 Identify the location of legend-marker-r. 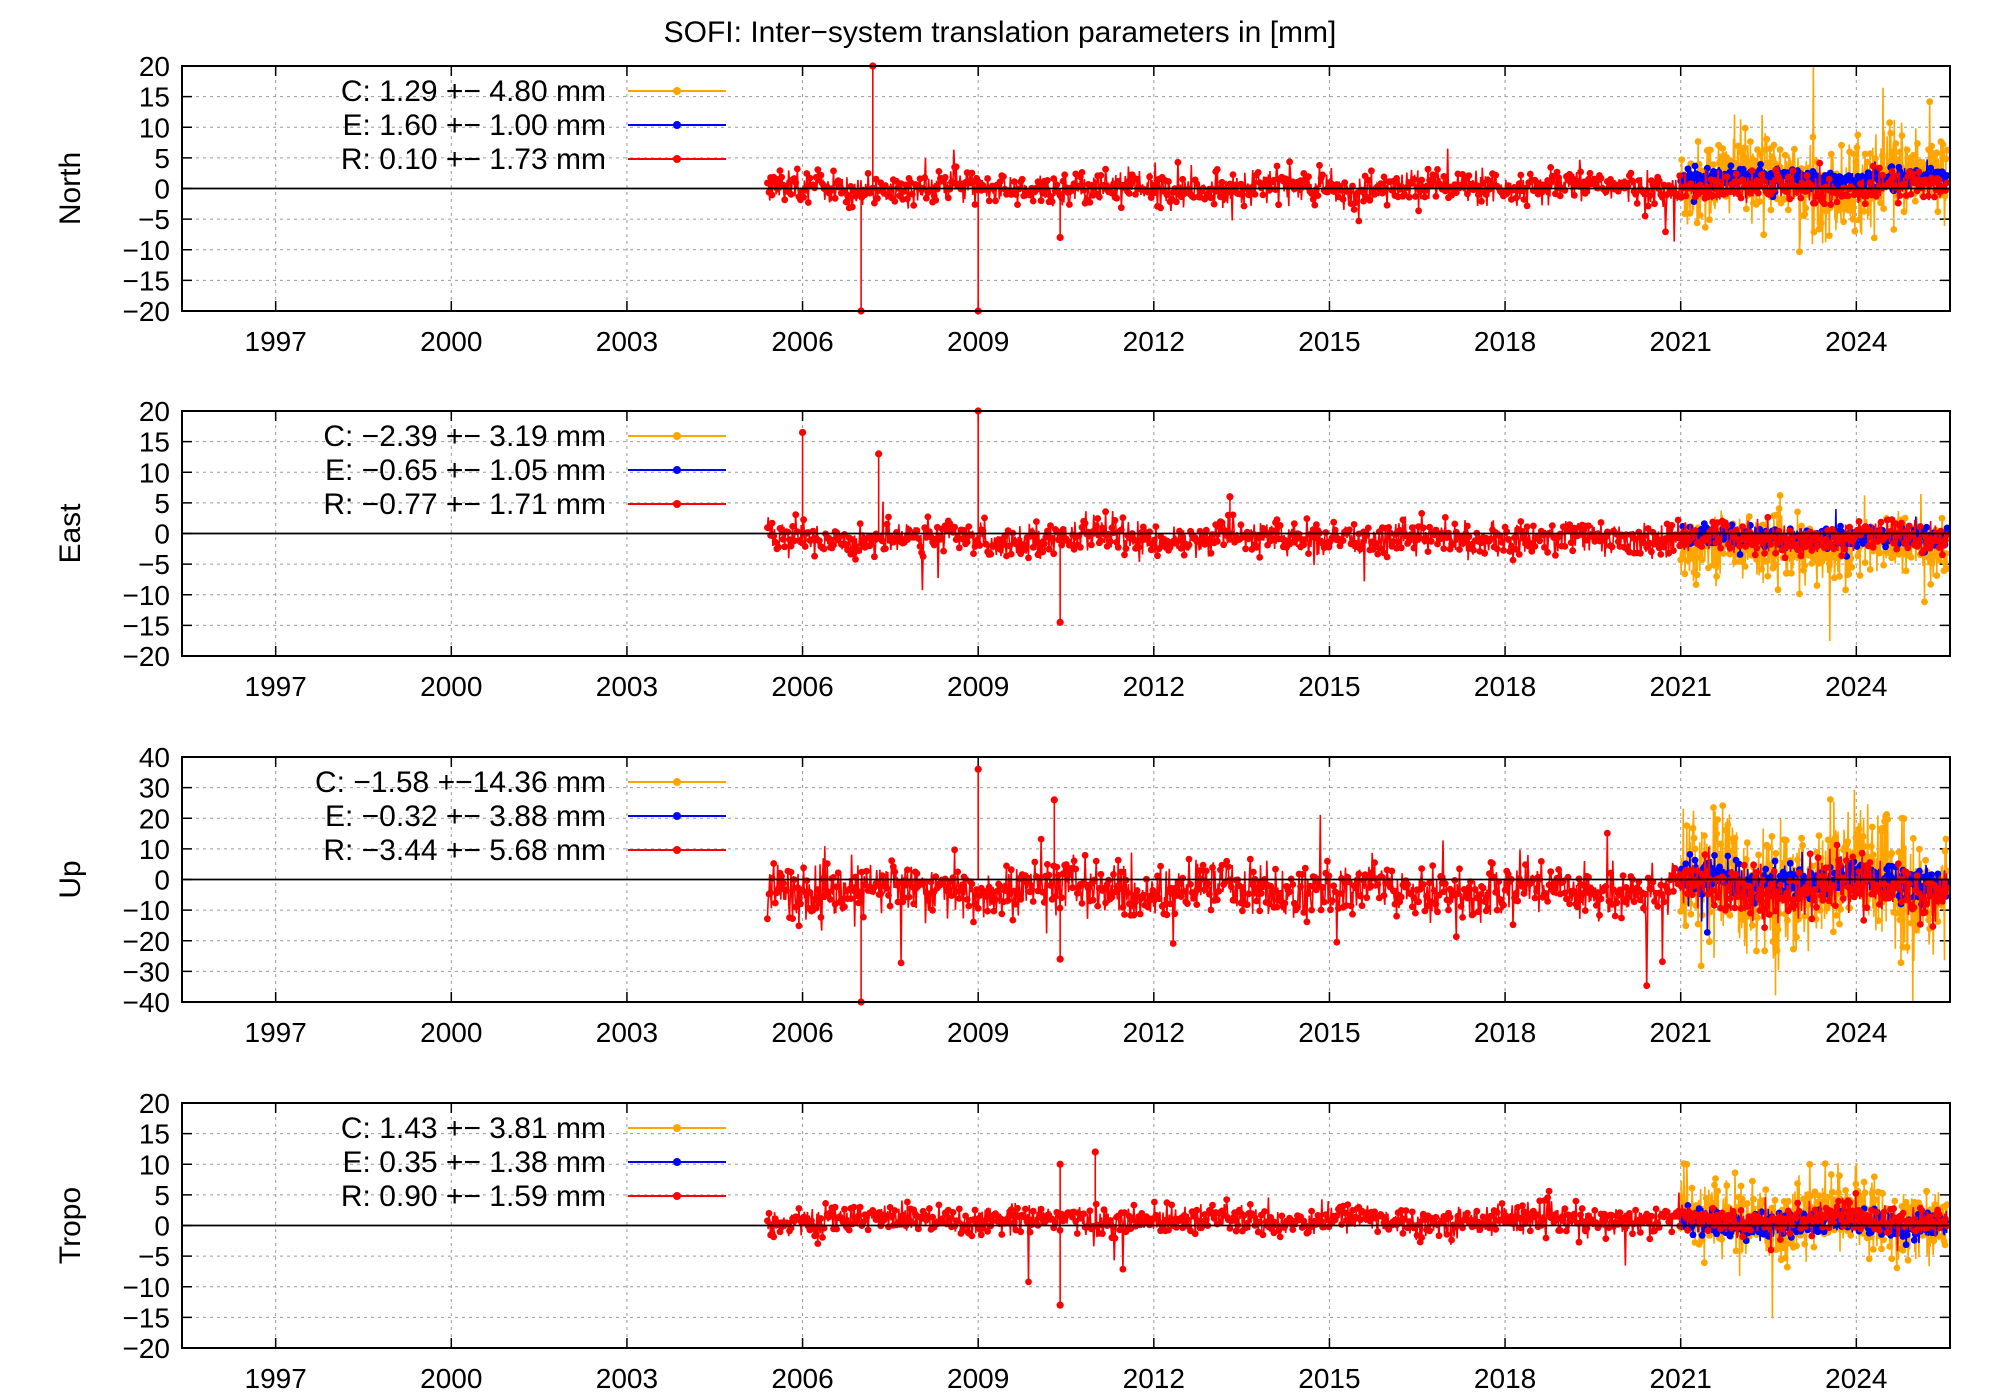
(677, 159).